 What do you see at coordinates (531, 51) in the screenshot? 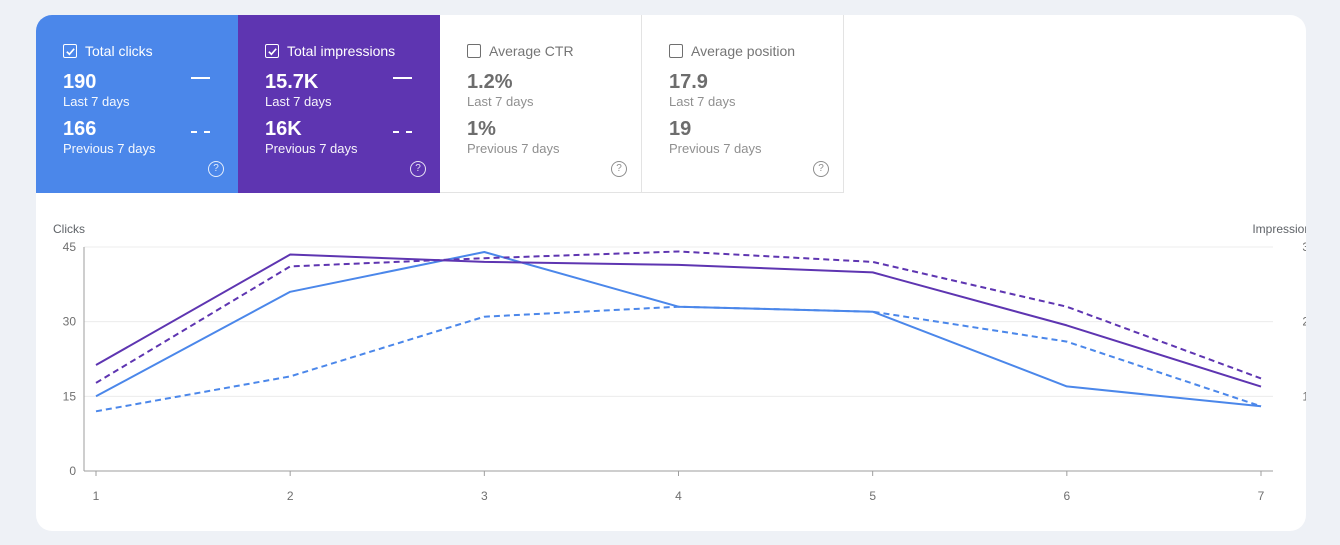
I see `card-label: Average CTR` at bounding box center [531, 51].